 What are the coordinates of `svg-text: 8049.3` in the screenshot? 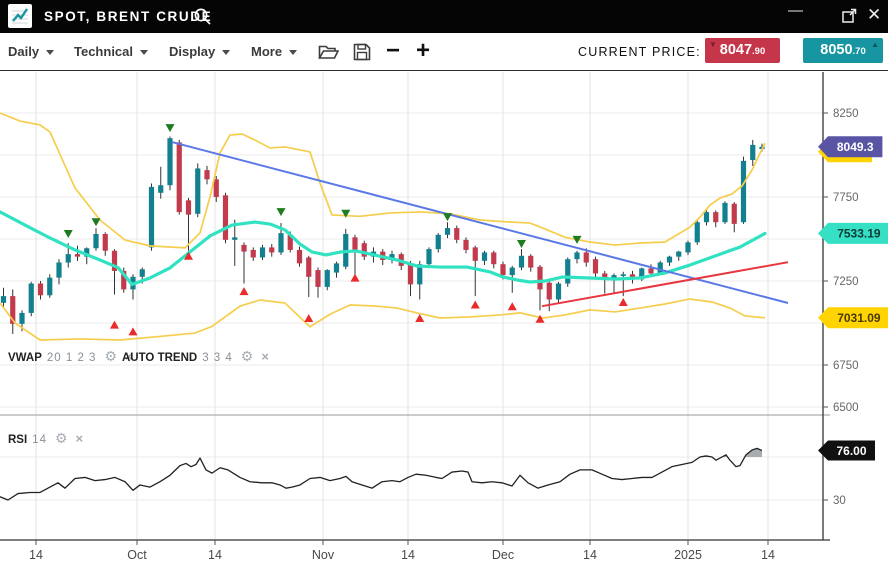 It's located at (855, 147).